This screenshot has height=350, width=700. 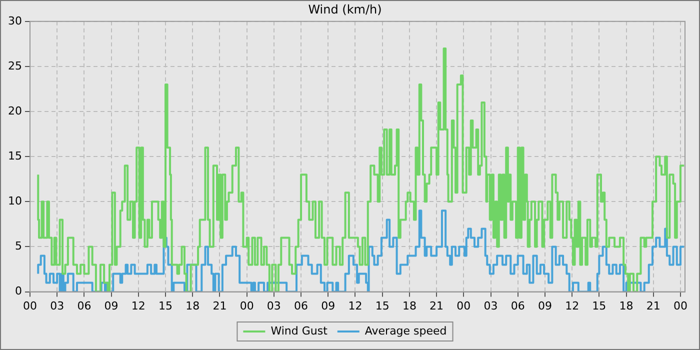 I want to click on y-tick-label: 5, so click(x=18, y=246).